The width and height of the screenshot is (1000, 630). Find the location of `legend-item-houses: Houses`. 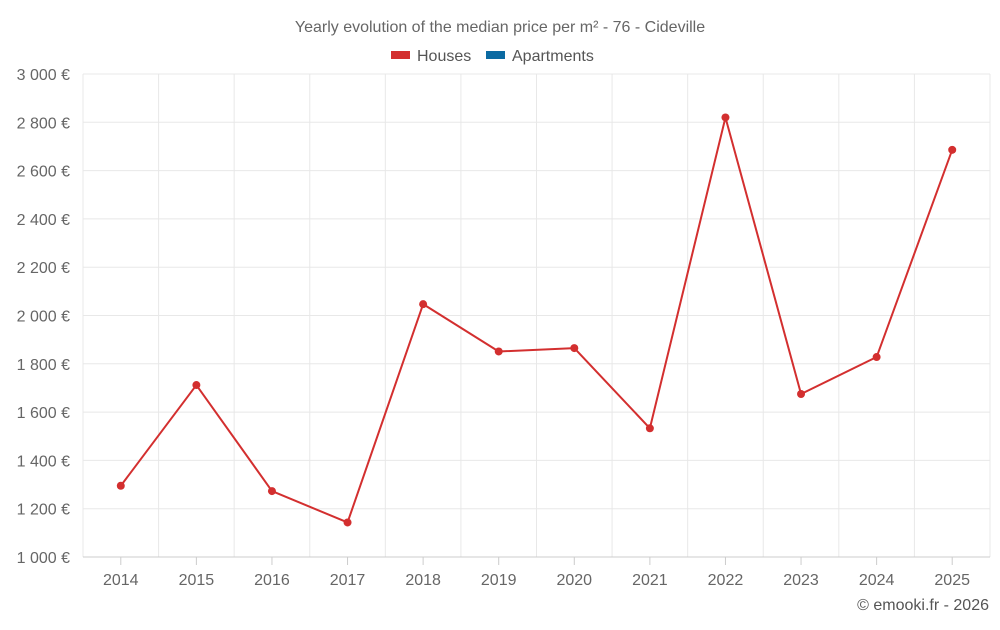

legend-item-houses: Houses is located at coordinates (431, 56).